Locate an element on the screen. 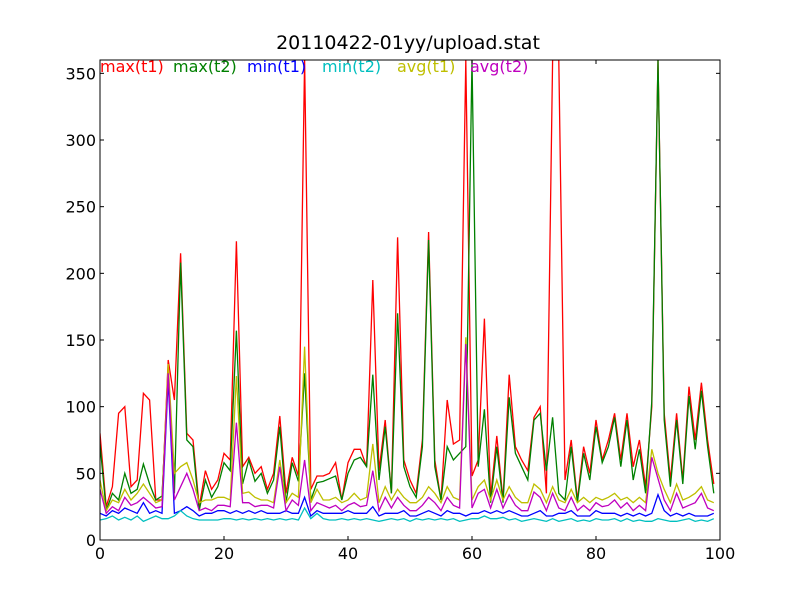 Image resolution: width=800 pixels, height=600 pixels. legend-label: min(t2) is located at coordinates (351, 66).